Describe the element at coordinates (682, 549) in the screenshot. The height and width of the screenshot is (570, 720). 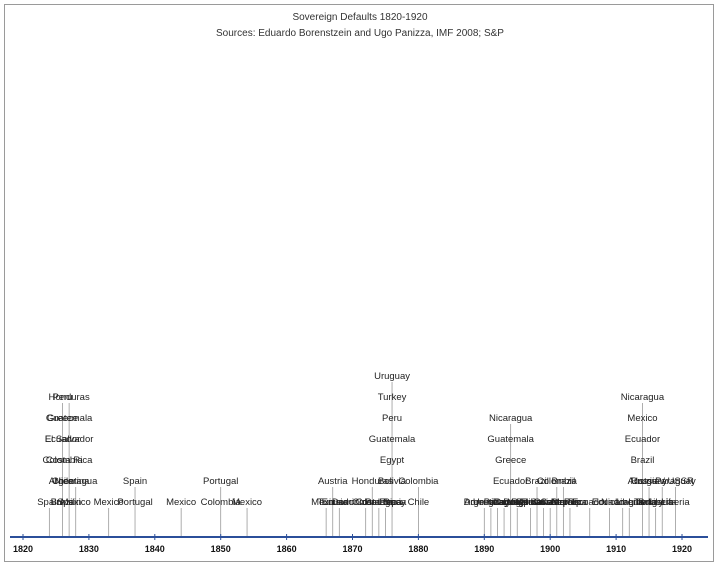
I see `x-tick-label: 1920` at that location.